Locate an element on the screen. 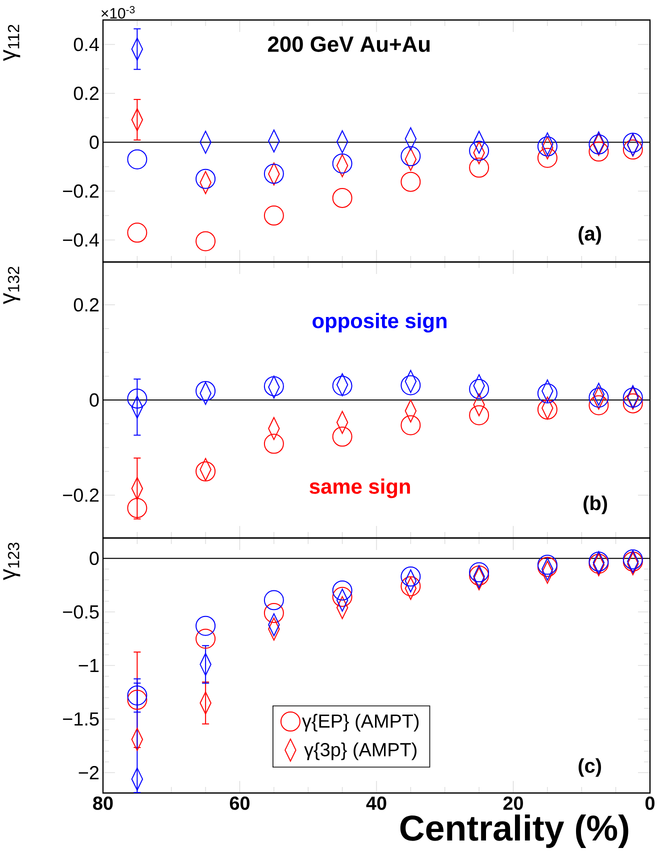 The width and height of the screenshot is (668, 865). y-tick-label: −0.4 is located at coordinates (81, 240).